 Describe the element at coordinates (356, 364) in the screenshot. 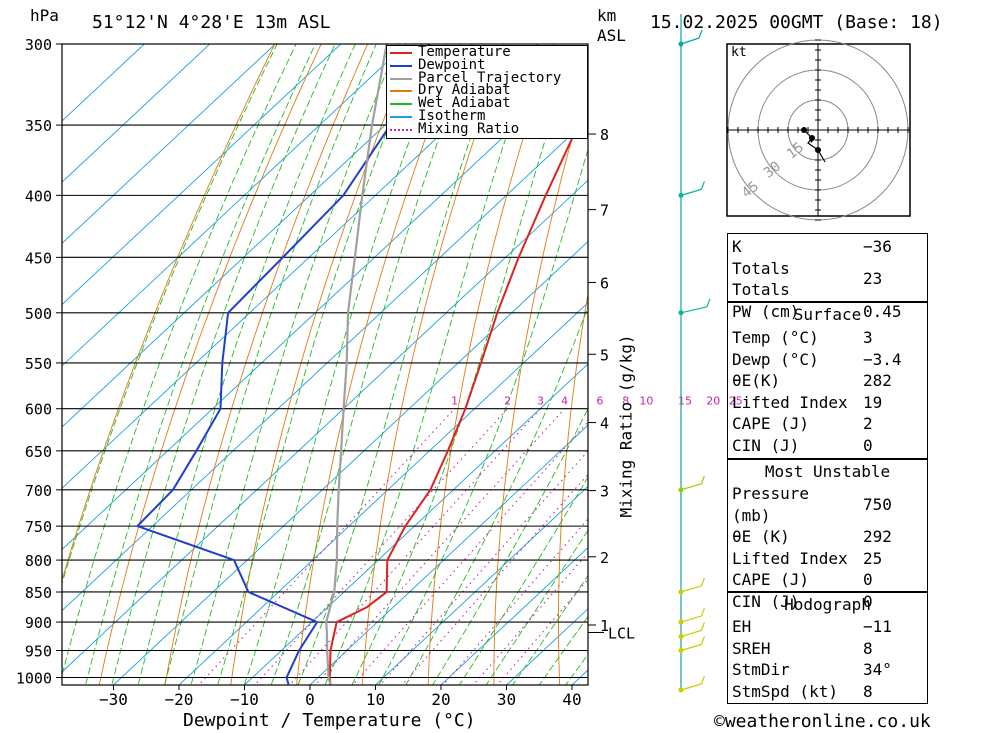

I see `parcel-trajectory-profile-line` at that location.